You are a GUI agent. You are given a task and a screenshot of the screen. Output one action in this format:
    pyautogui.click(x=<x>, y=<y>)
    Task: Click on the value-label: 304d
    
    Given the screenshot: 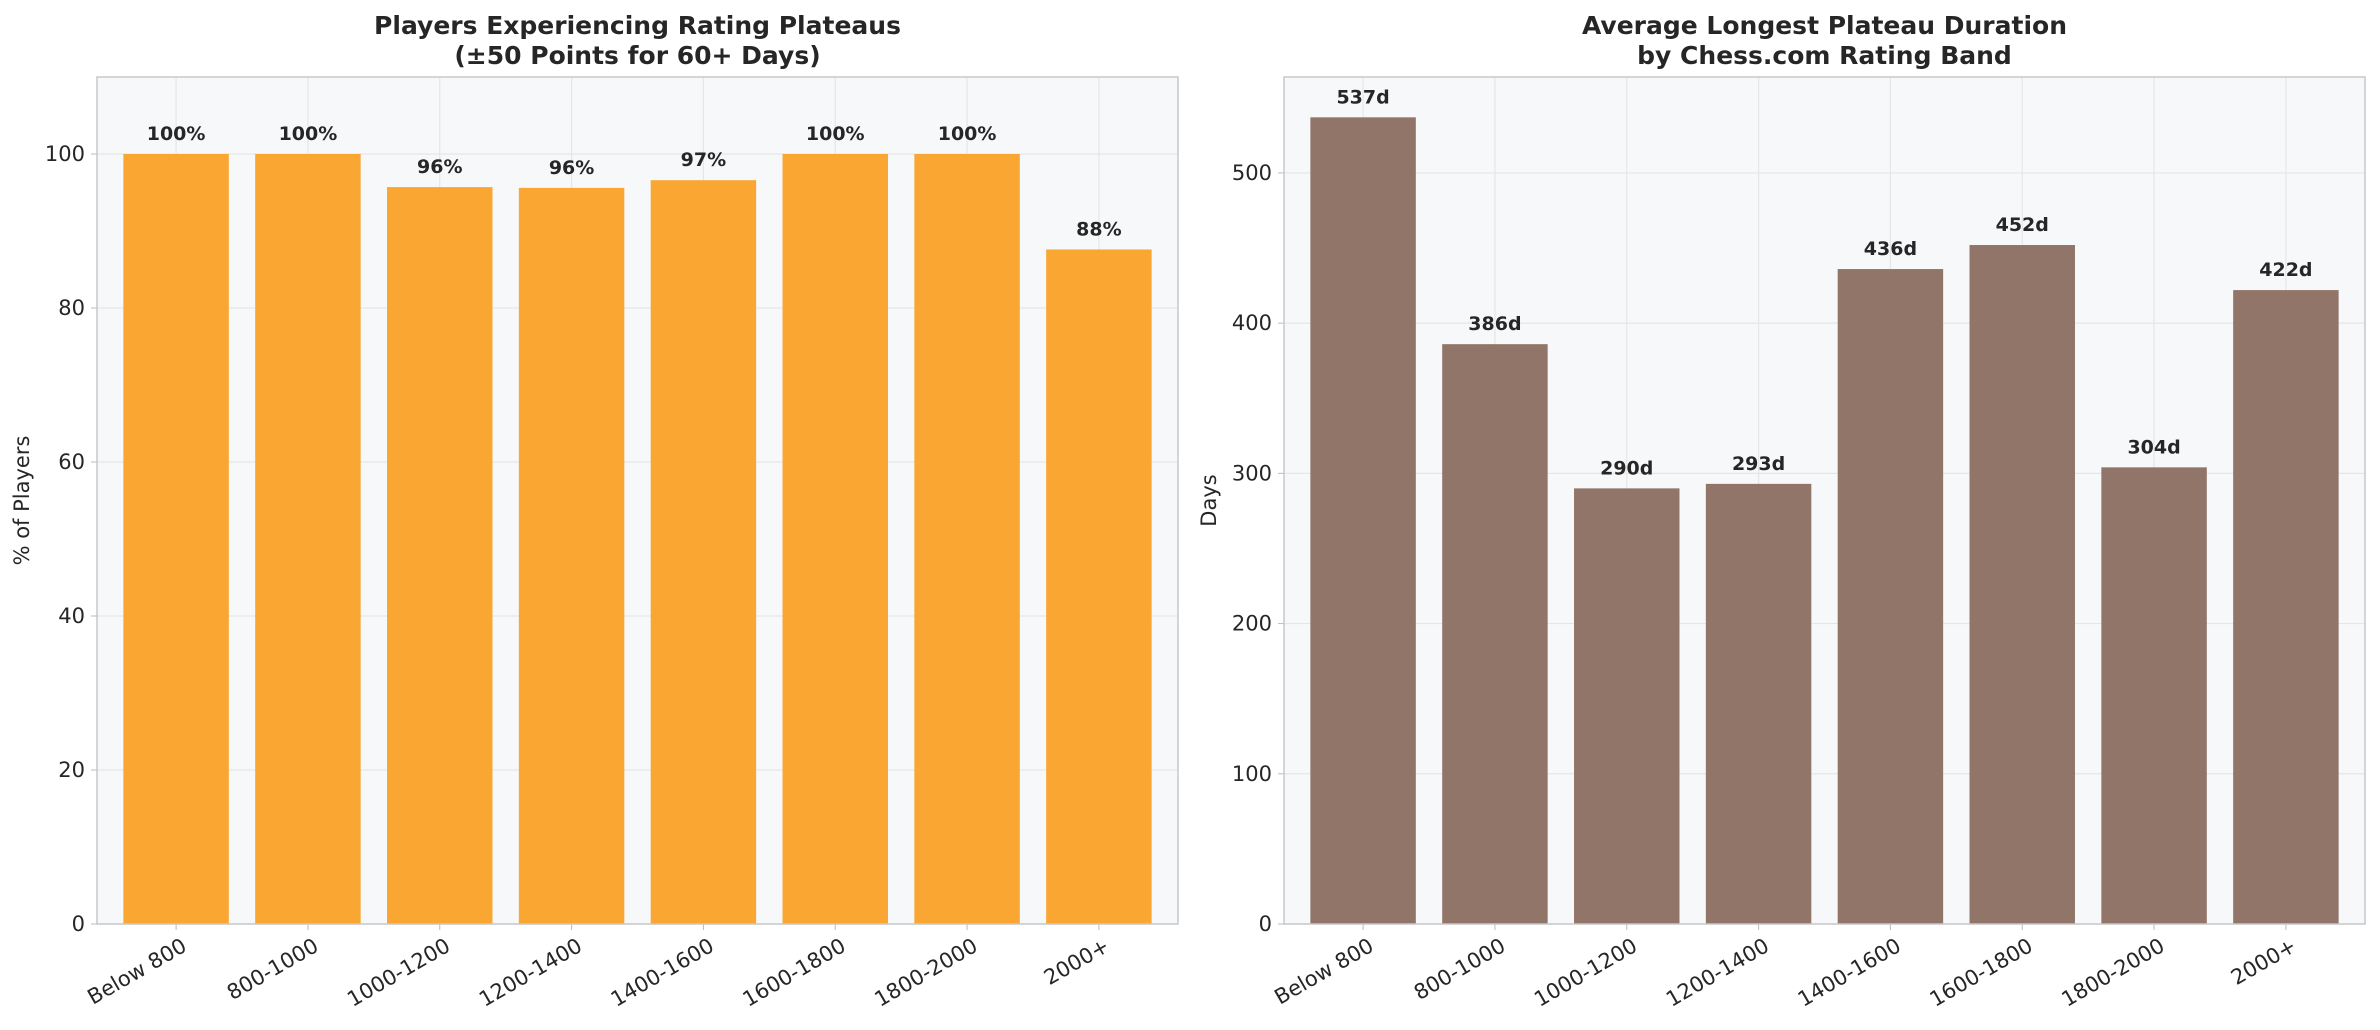 What is the action you would take?
    pyautogui.click(x=2153, y=447)
    